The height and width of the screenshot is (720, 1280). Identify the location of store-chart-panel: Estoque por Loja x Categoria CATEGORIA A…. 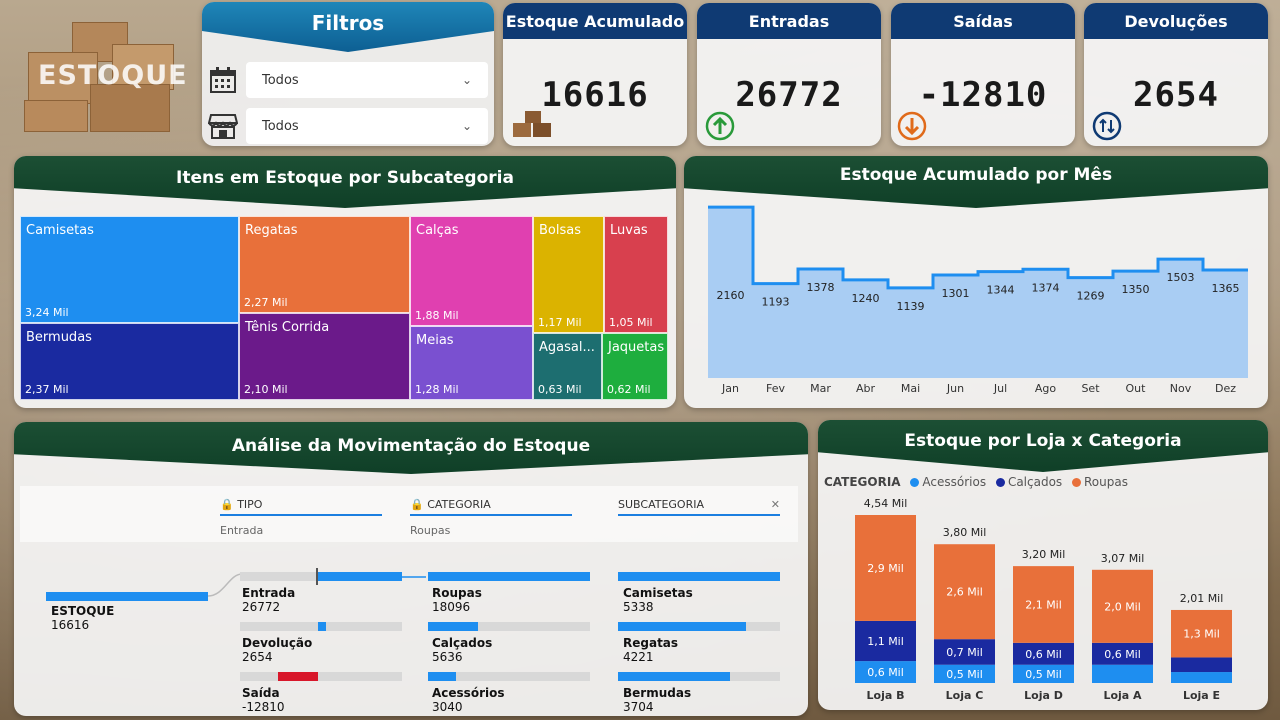
(1043, 565).